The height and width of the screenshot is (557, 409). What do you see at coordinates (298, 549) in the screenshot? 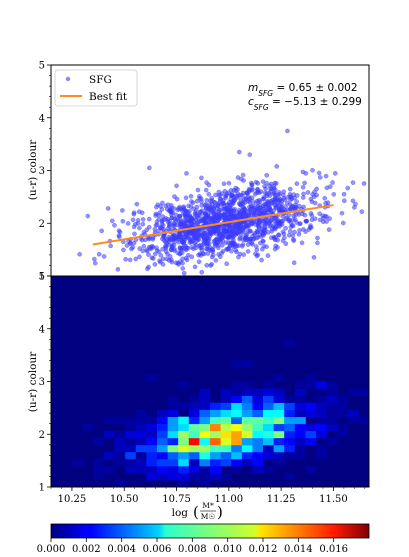
I see `colorbar-tick-label: 0.014` at bounding box center [298, 549].